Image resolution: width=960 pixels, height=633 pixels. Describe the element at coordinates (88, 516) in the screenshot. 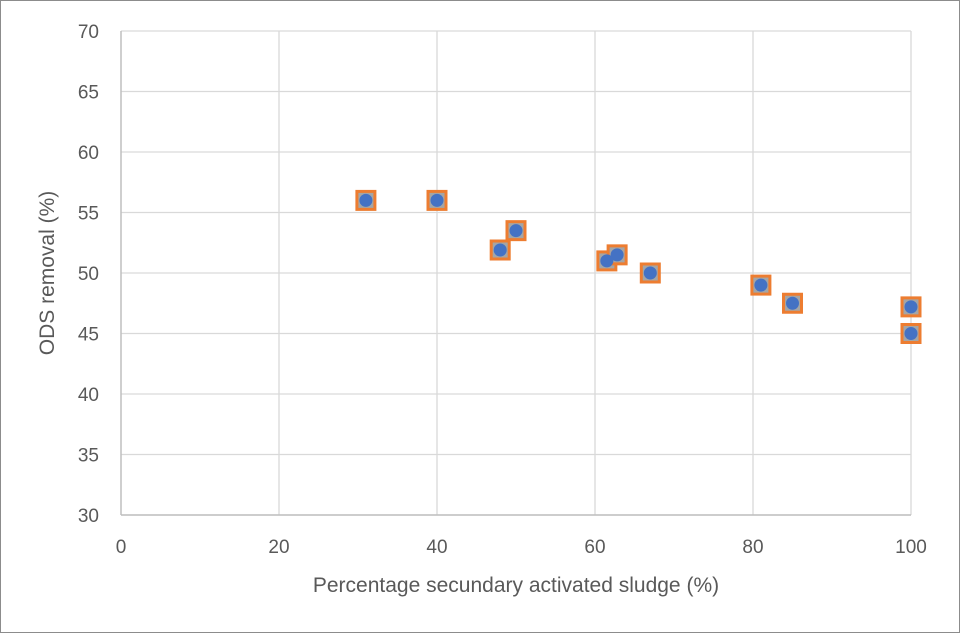

I see `y-tick-label: 30` at that location.